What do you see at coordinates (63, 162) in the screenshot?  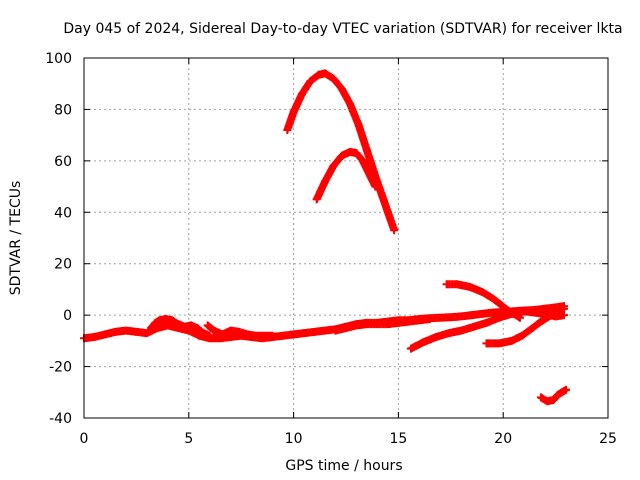 I see `y-tick-label: 60` at bounding box center [63, 162].